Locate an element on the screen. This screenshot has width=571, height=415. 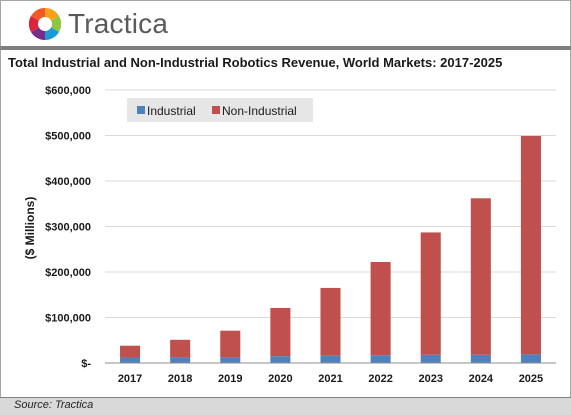
brand-header: Tractica is located at coordinates (98, 24).